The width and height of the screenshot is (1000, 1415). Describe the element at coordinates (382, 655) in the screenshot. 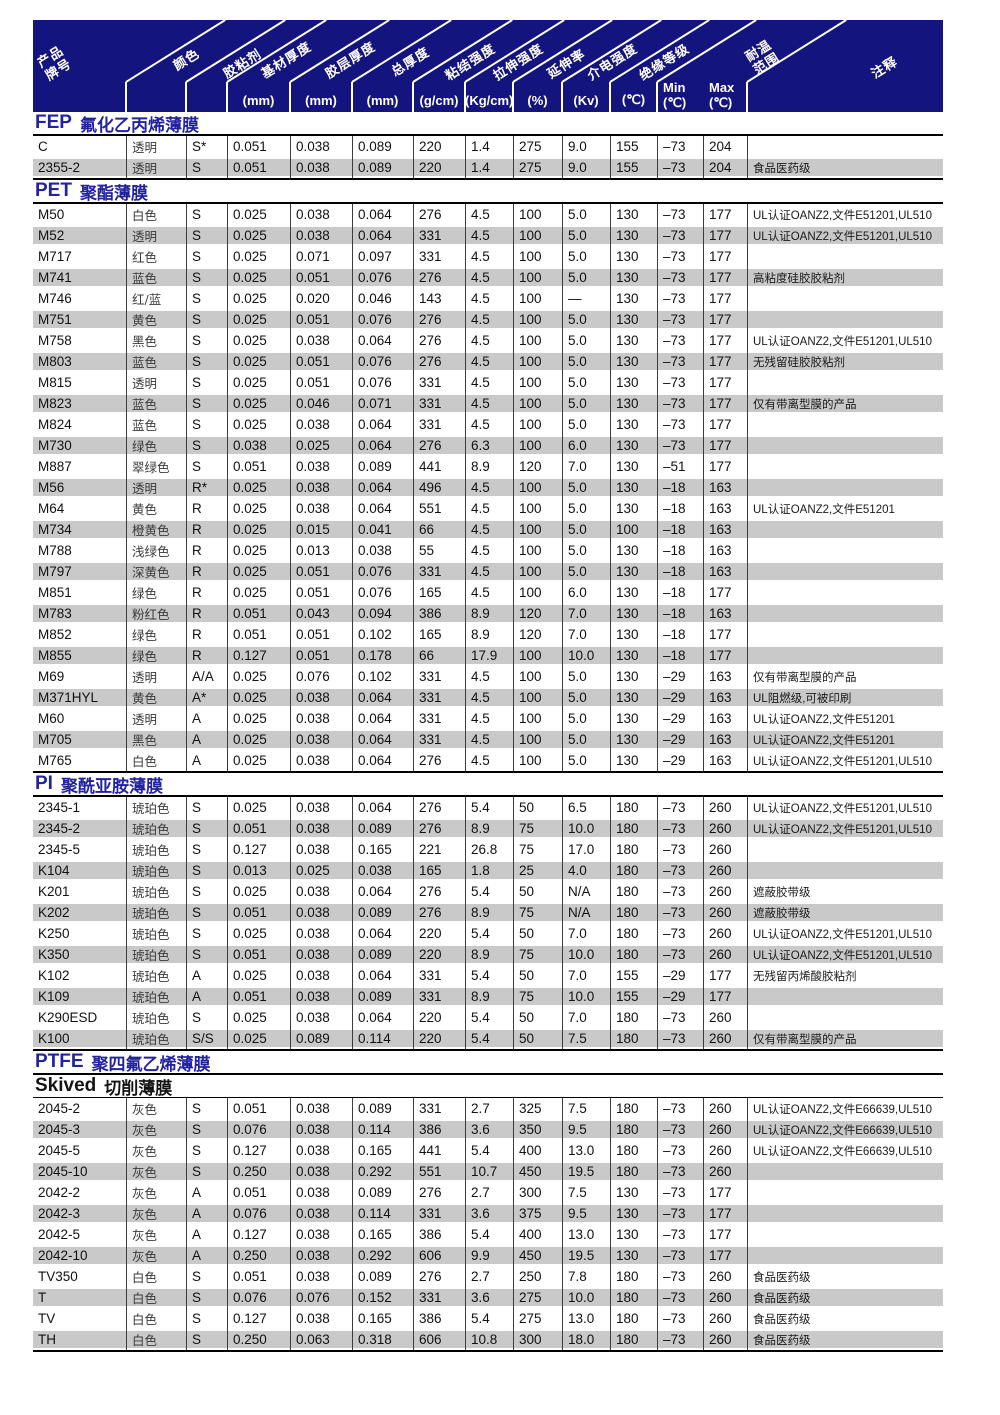

I see `cell-total-thickness: 0.178` at that location.